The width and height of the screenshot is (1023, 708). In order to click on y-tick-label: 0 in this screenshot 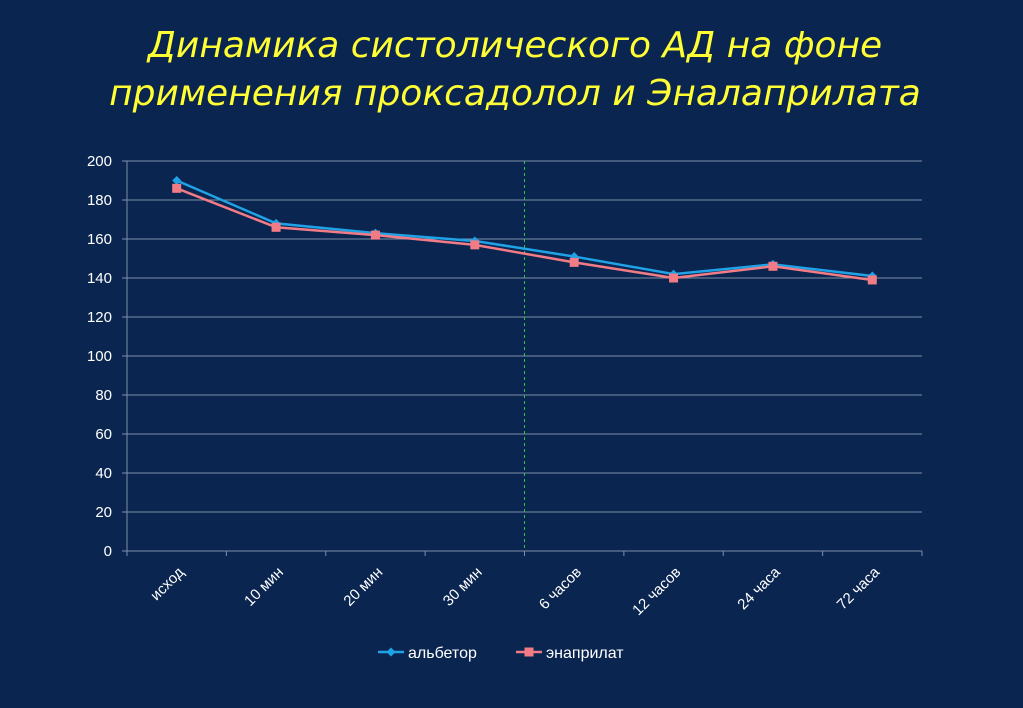, I will do `click(108, 551)`.